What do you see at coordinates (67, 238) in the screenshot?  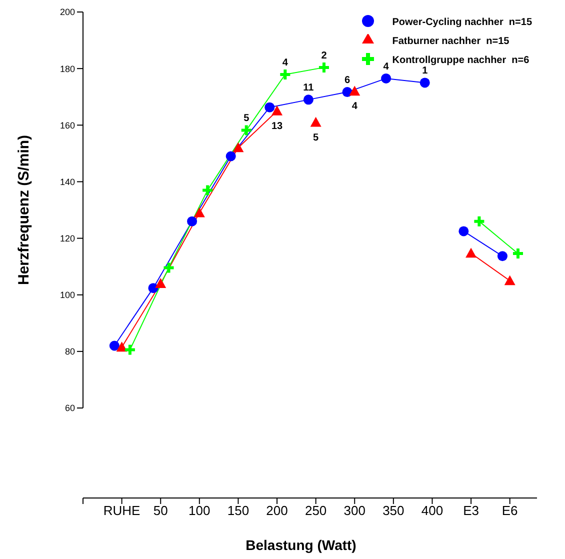 I see `y-tick-label: 120` at bounding box center [67, 238].